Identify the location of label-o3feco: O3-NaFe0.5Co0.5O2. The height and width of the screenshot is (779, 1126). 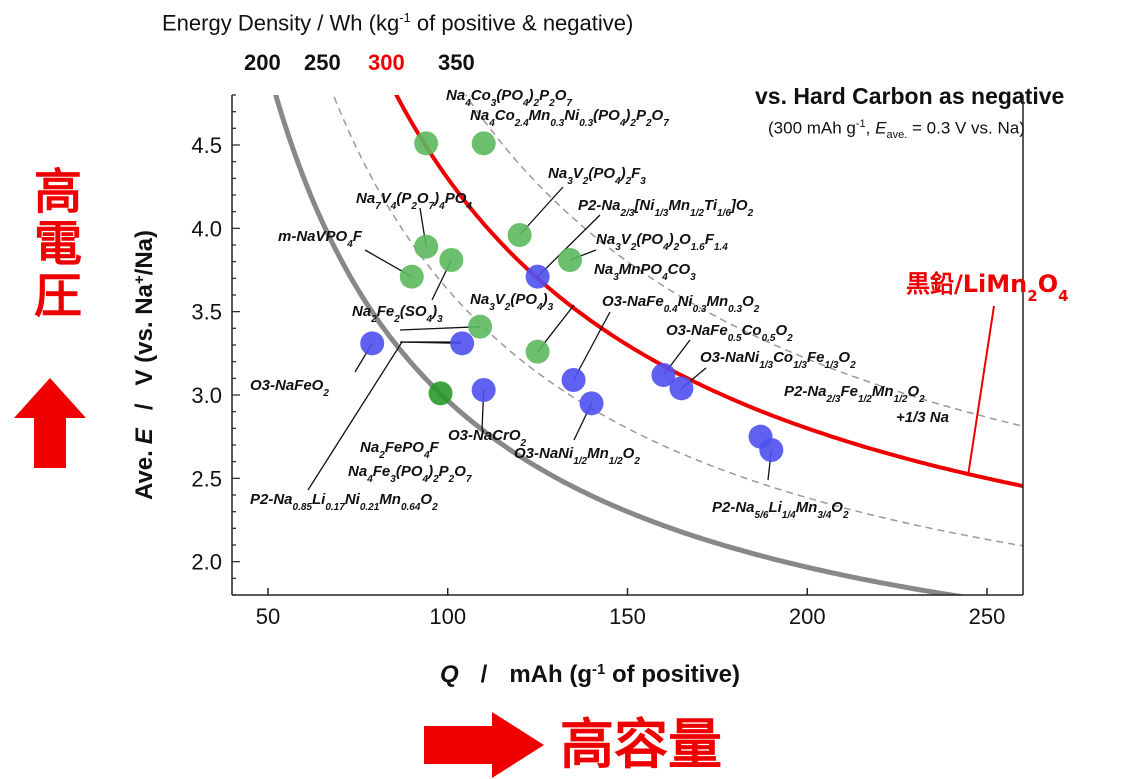
(729, 333).